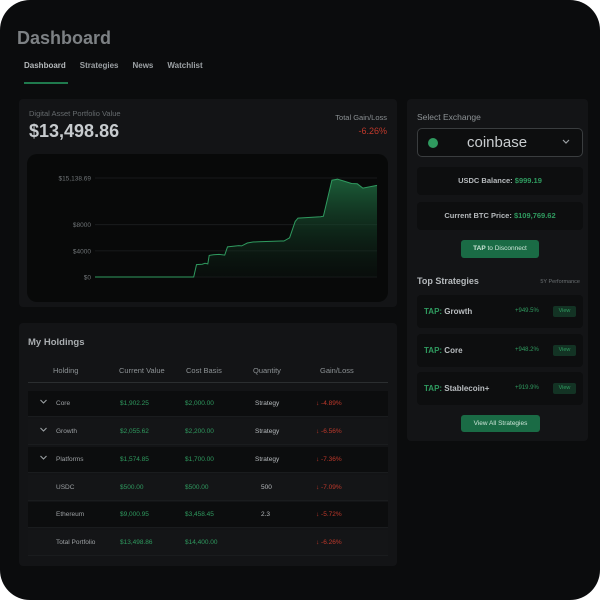 This screenshot has height=600, width=600. Describe the element at coordinates (66, 431) in the screenshot. I see `holding-name: Growth` at that location.